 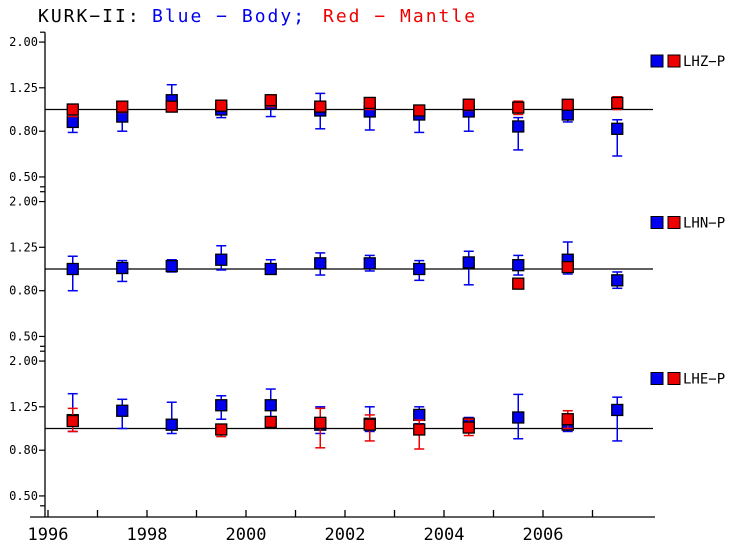 I want to click on x-axis-label: 1996, so click(x=48, y=535).